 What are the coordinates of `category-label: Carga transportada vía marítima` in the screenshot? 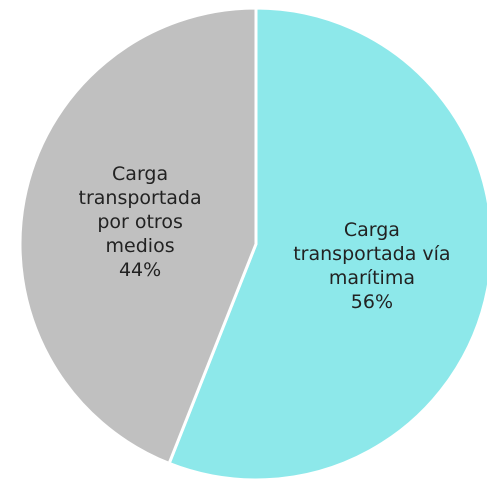 It's located at (372, 254).